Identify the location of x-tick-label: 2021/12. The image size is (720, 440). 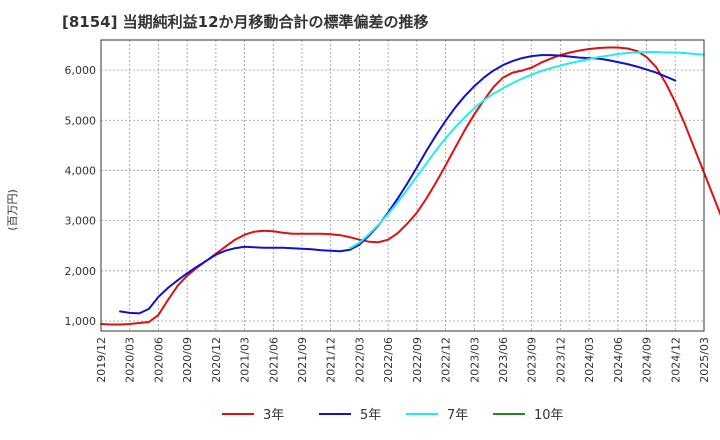
(331, 360).